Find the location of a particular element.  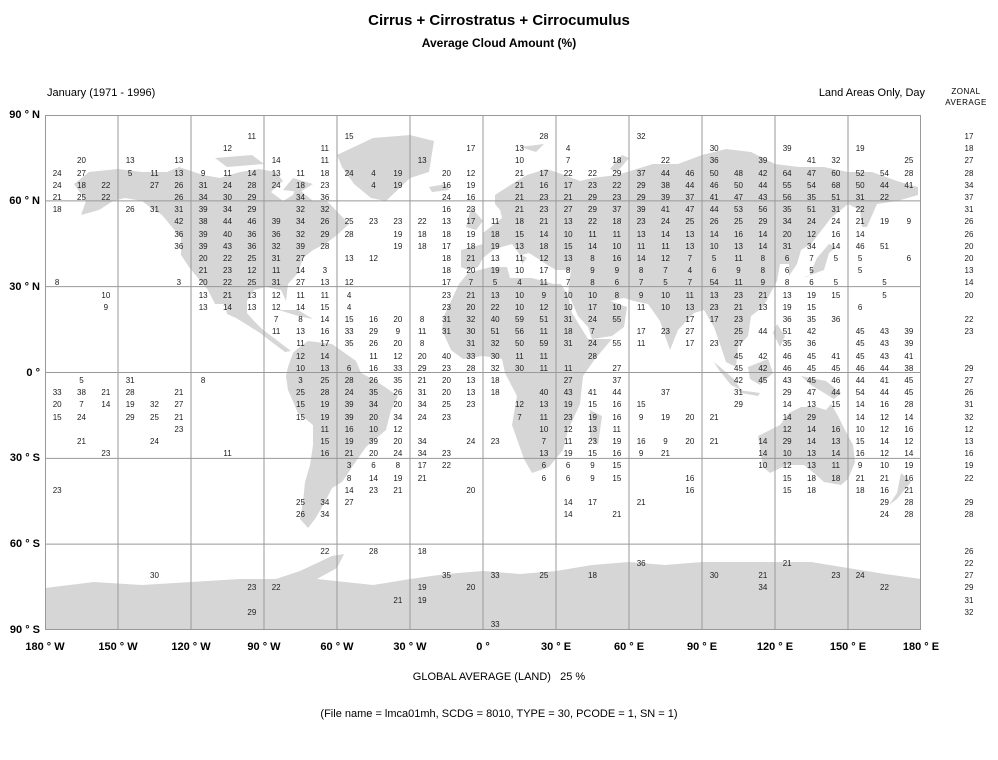

cell-value: 32 is located at coordinates (300, 234).